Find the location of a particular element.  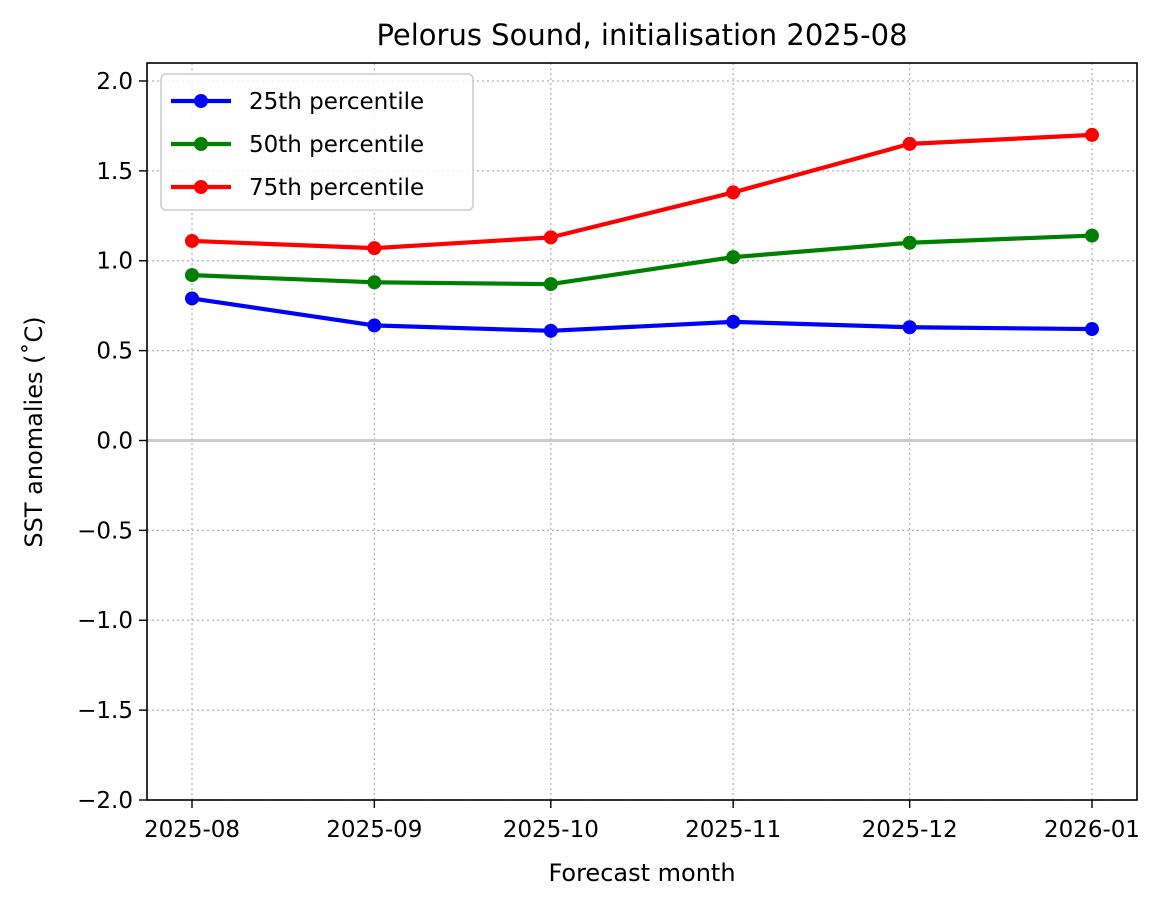

legend-label: 75th percentile is located at coordinates (336, 188).